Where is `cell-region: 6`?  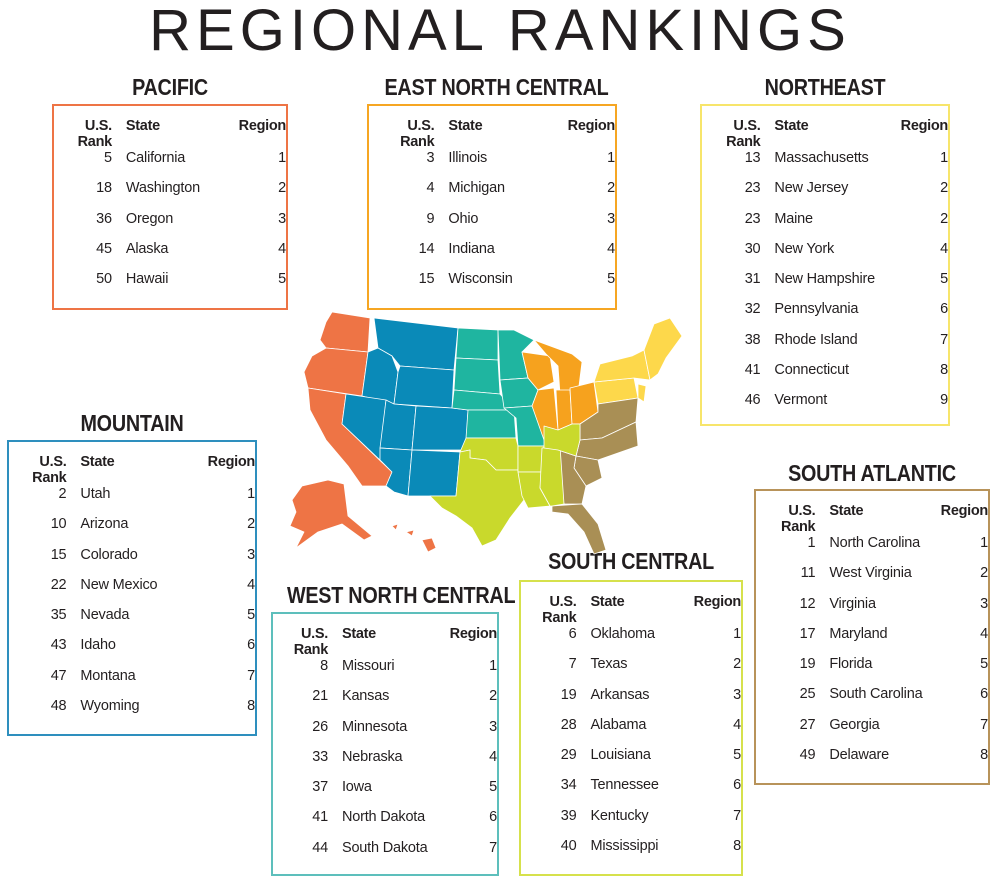
cell-region: 6 is located at coordinates (984, 694).